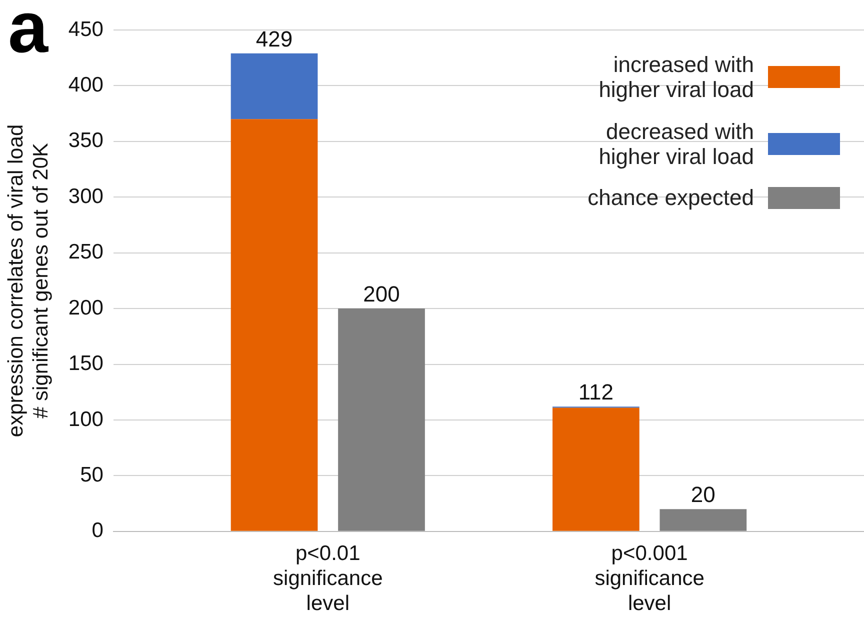 The image size is (864, 627). I want to click on total-label: 20, so click(703, 495).